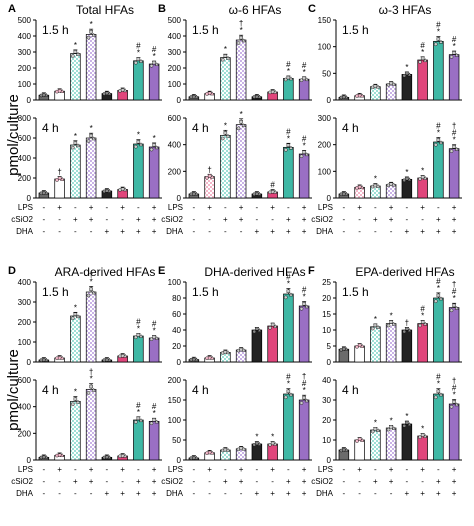 The width and height of the screenshot is (474, 526). I want to click on panel-title-A: Total HFAs, so click(105, 10).